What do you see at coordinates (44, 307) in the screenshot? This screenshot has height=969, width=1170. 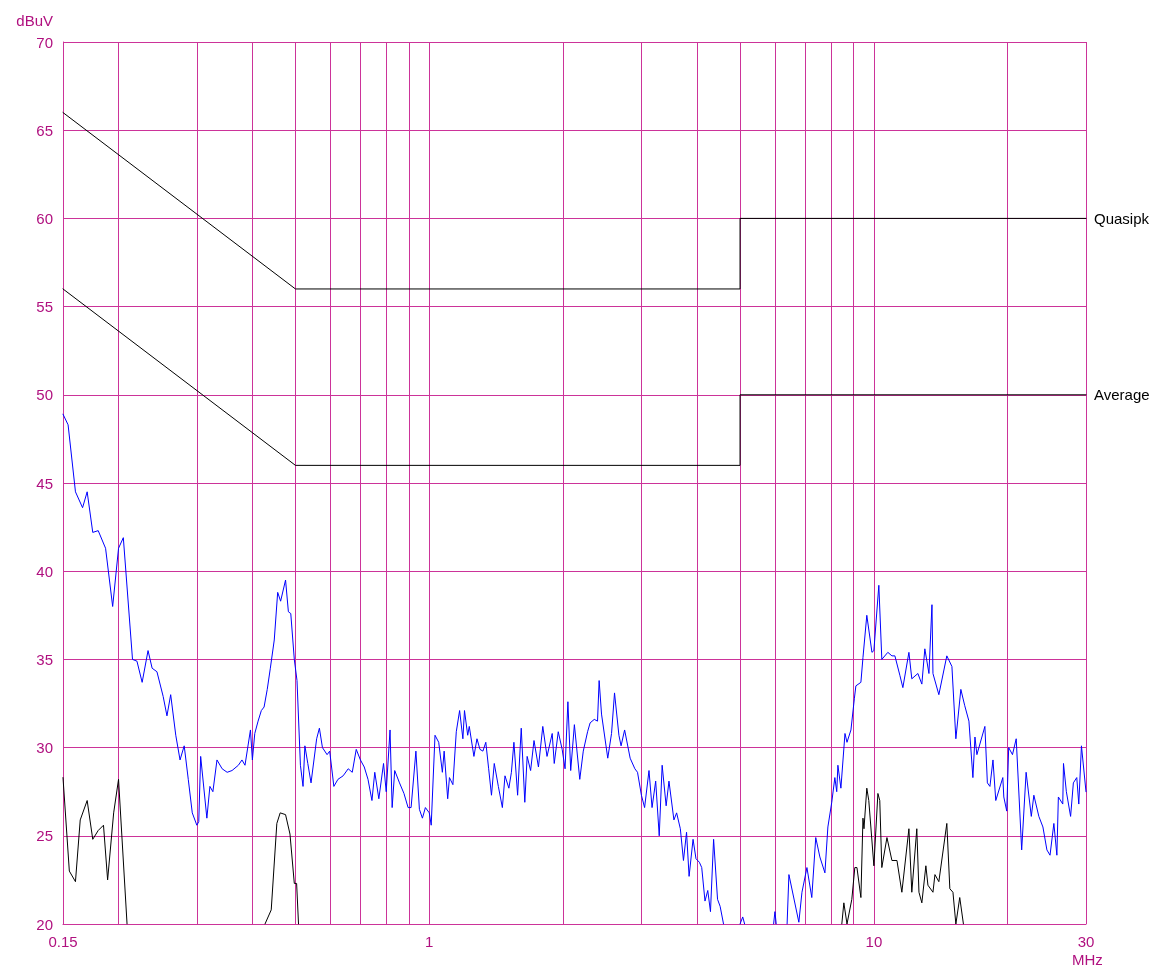 I see `y-tick-label: 55` at bounding box center [44, 307].